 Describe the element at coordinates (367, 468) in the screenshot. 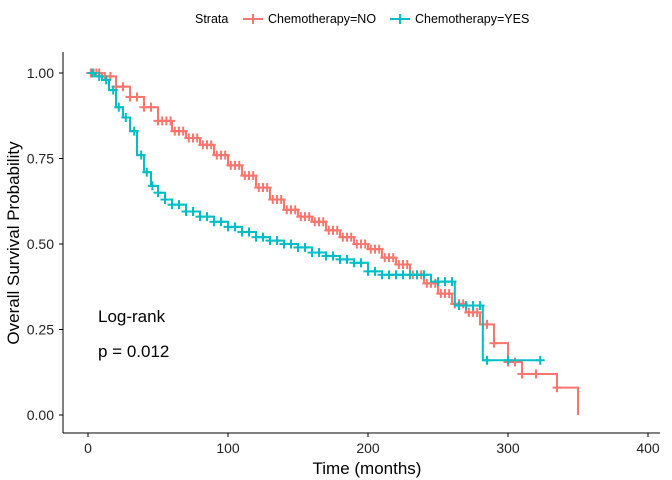

I see `x-axis-title: Time (months)` at that location.